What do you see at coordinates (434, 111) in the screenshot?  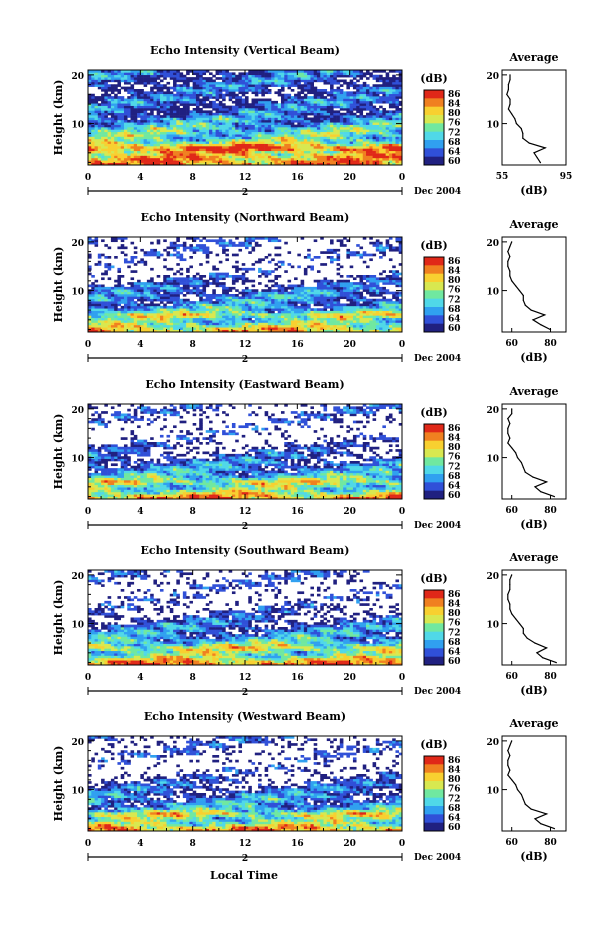 I see `colorbar-swatch` at bounding box center [434, 111].